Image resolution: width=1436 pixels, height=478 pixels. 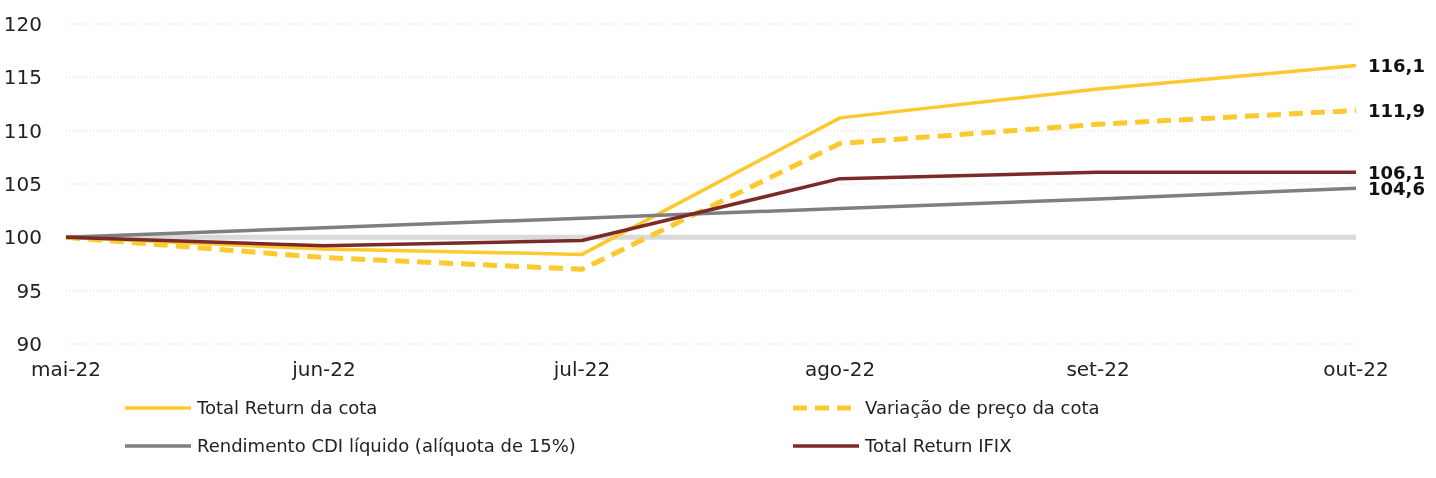 What do you see at coordinates (982, 408) in the screenshot?
I see `legend-label: Variação de preço da cota` at bounding box center [982, 408].